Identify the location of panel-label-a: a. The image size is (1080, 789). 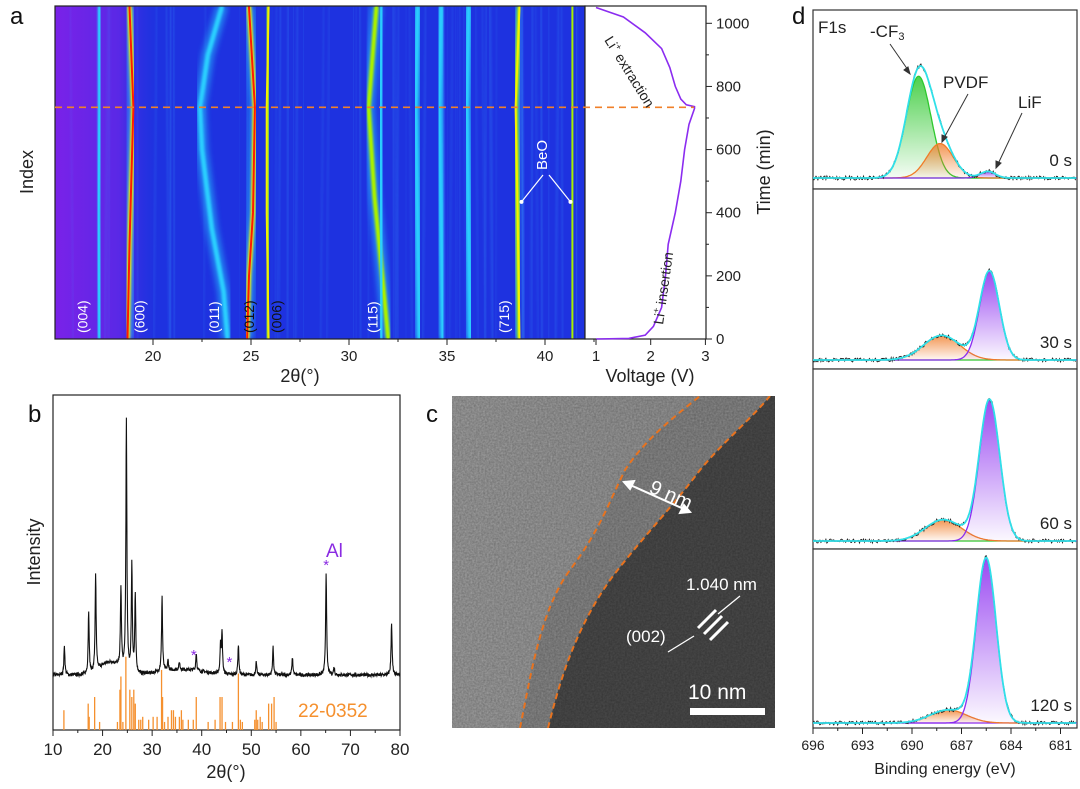
(17, 16).